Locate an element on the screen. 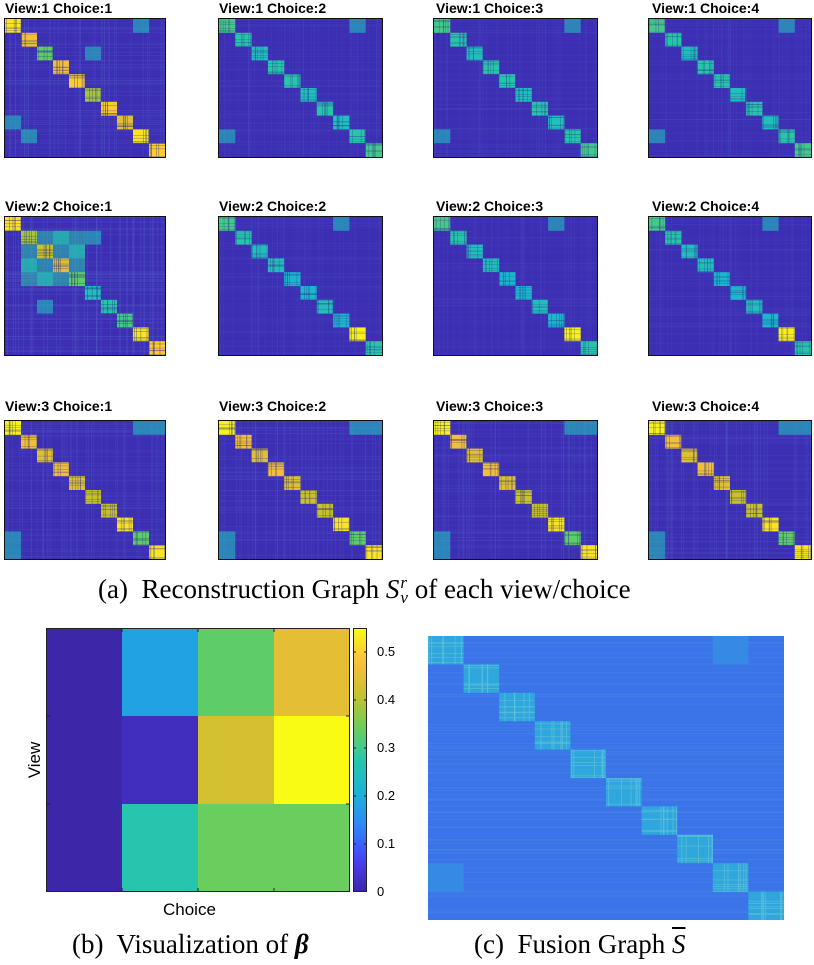  heatmap-cell-r1-c4 is located at coordinates (312, 672).